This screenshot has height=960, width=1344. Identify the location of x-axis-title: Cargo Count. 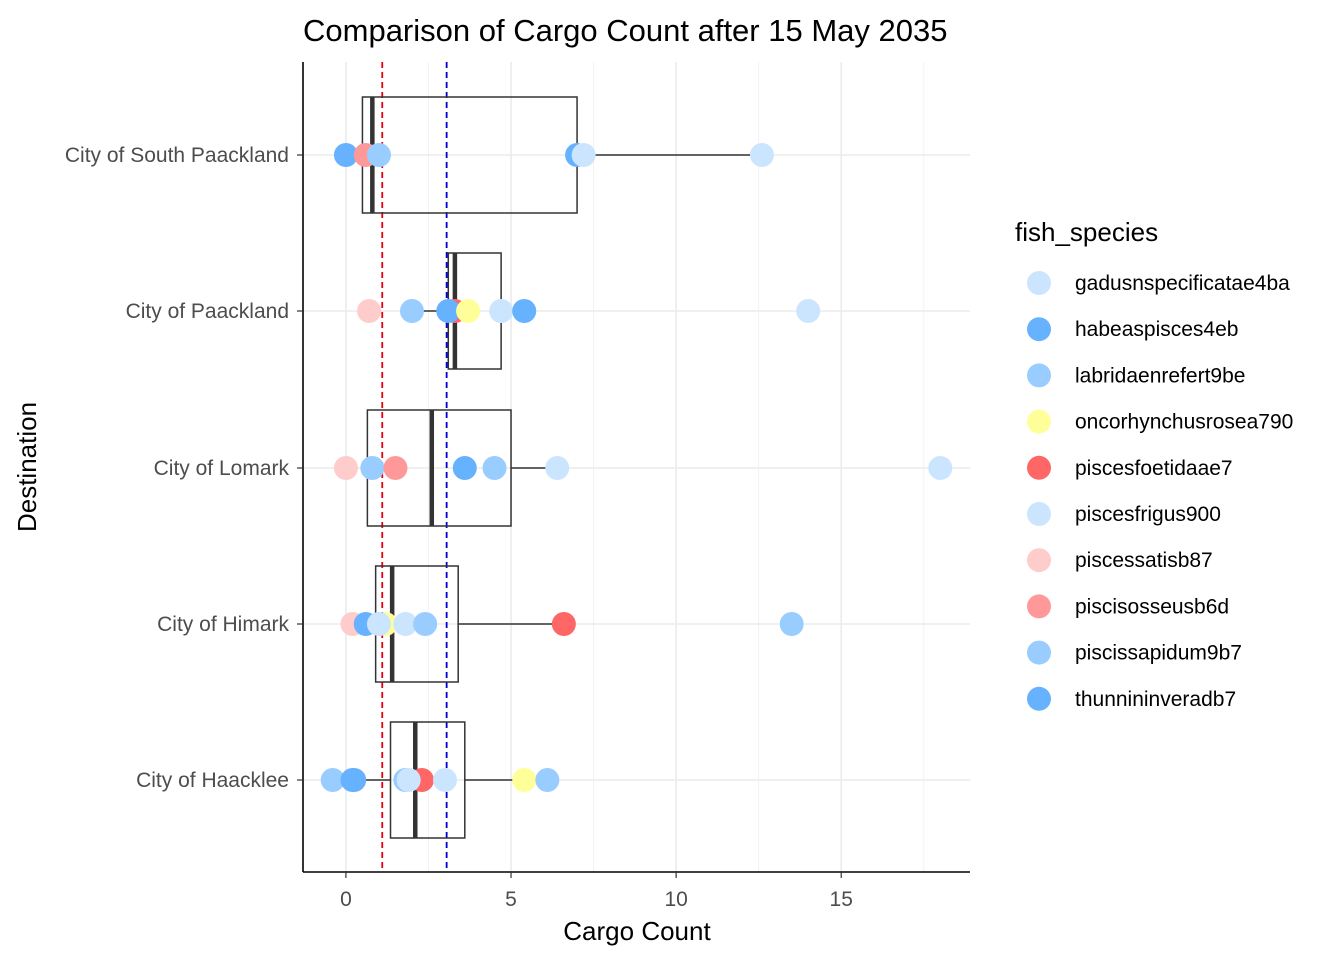
(637, 931).